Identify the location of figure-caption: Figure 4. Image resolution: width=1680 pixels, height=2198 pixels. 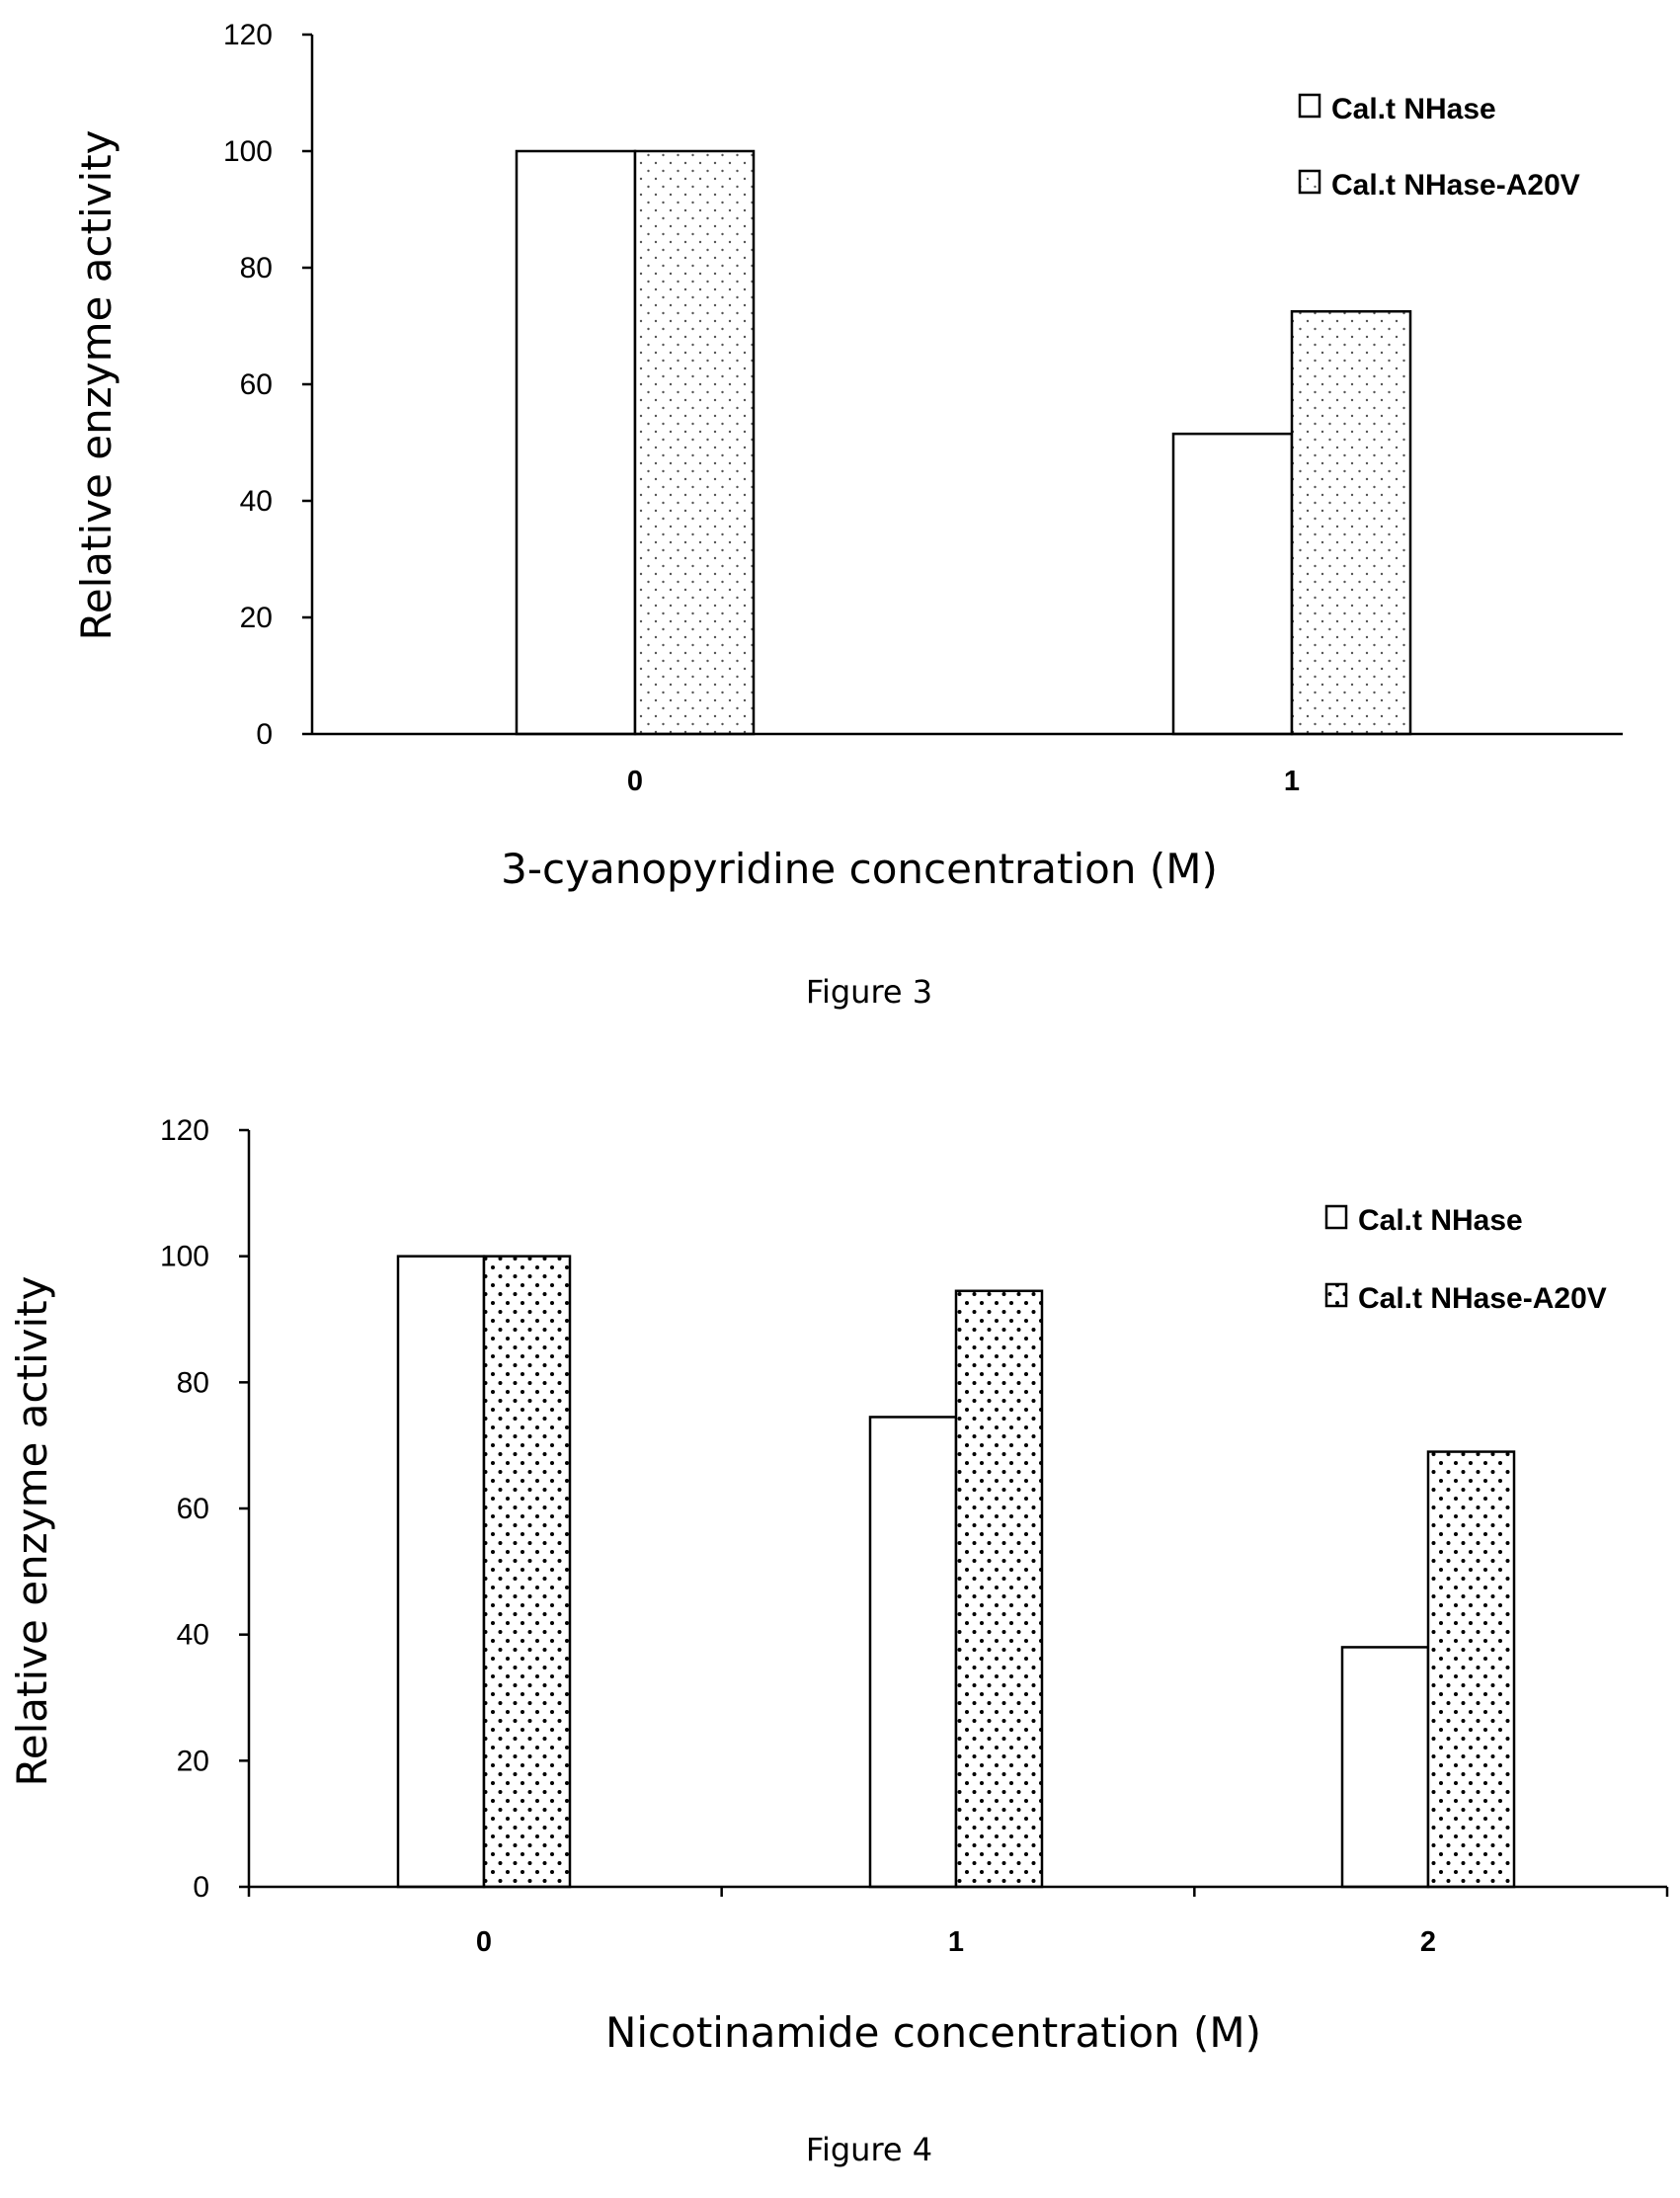
(869, 2149).